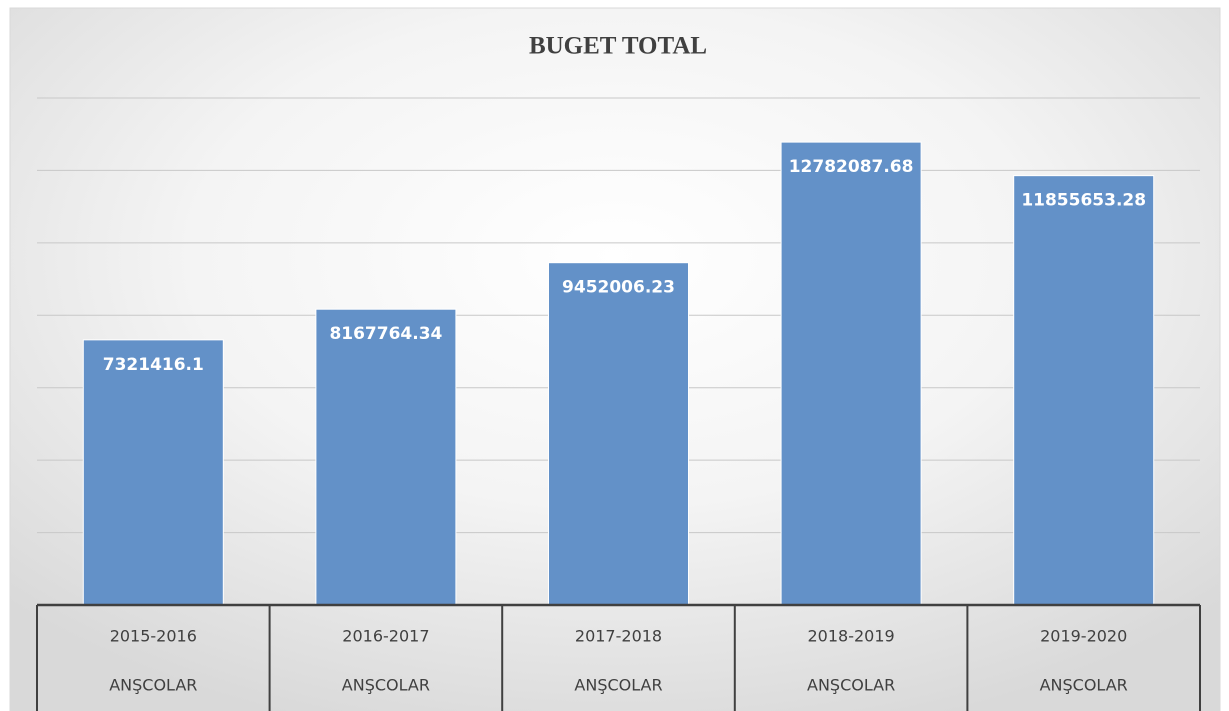 This screenshot has width=1229, height=711. I want to click on x-tick-label: 2018-2019, so click(850, 636).